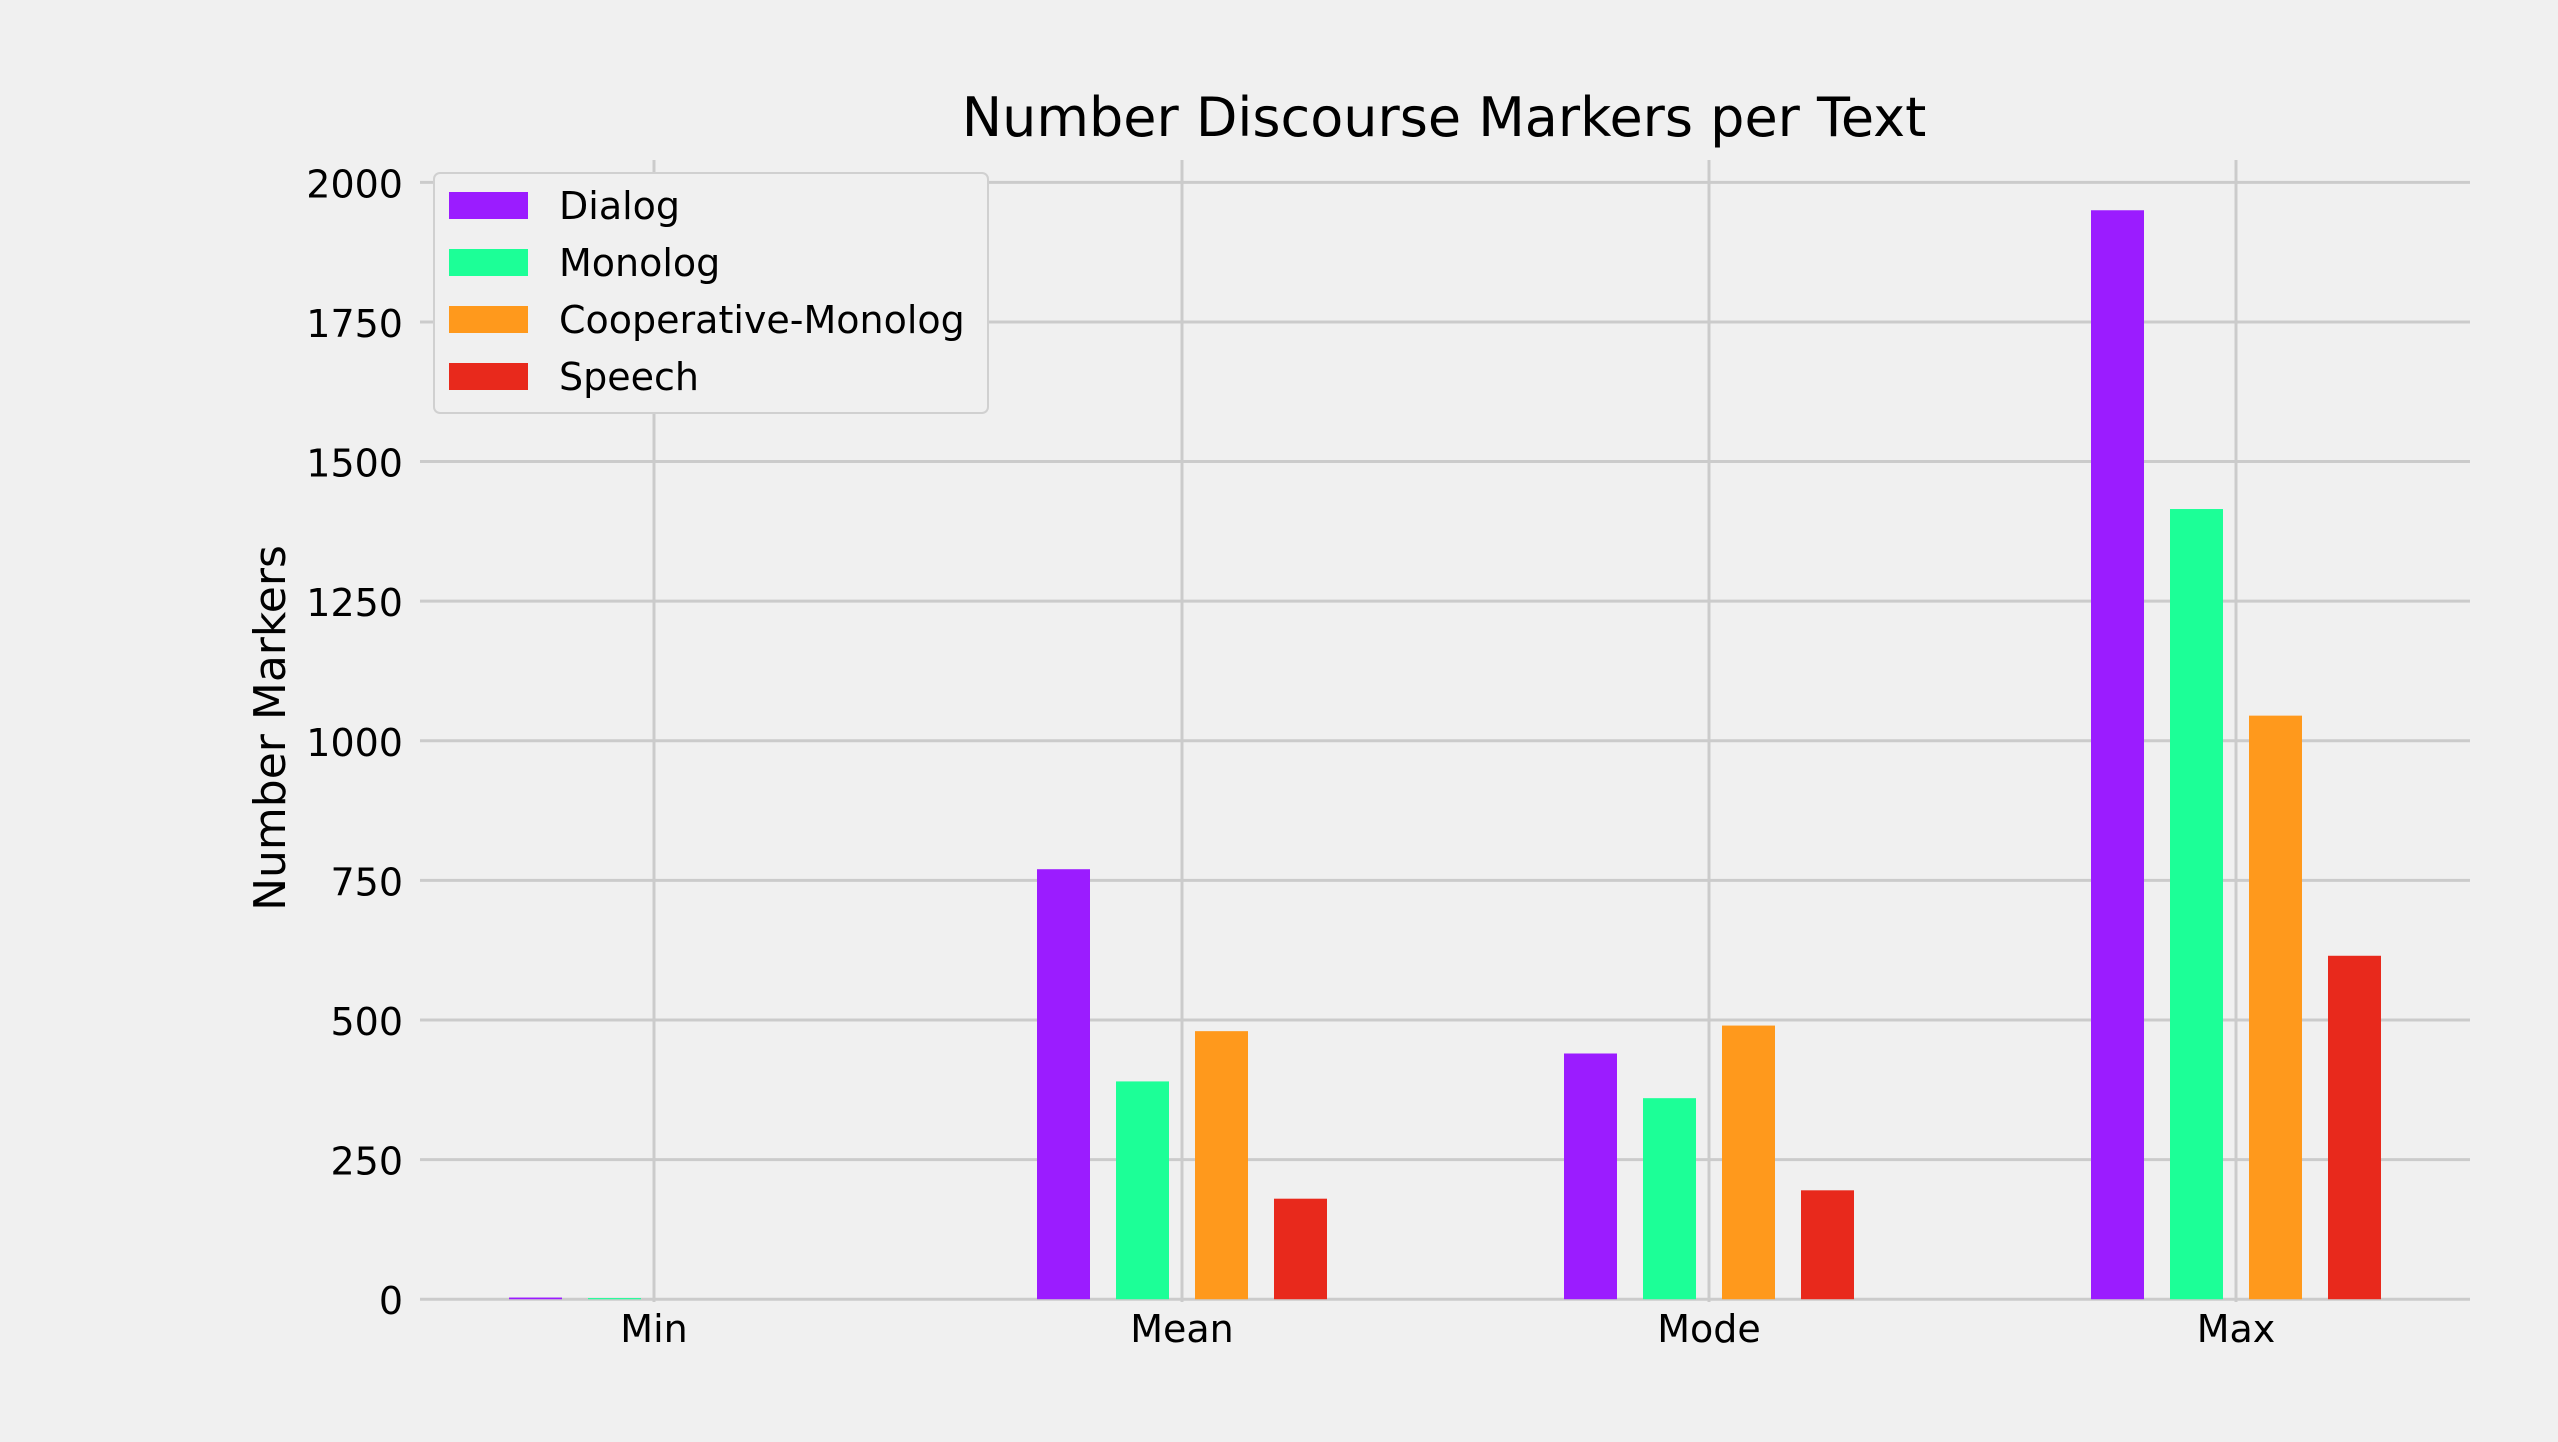 The image size is (2558, 1442). Describe the element at coordinates (762, 320) in the screenshot. I see `legend-label: Cooperative-Monolog` at that location.